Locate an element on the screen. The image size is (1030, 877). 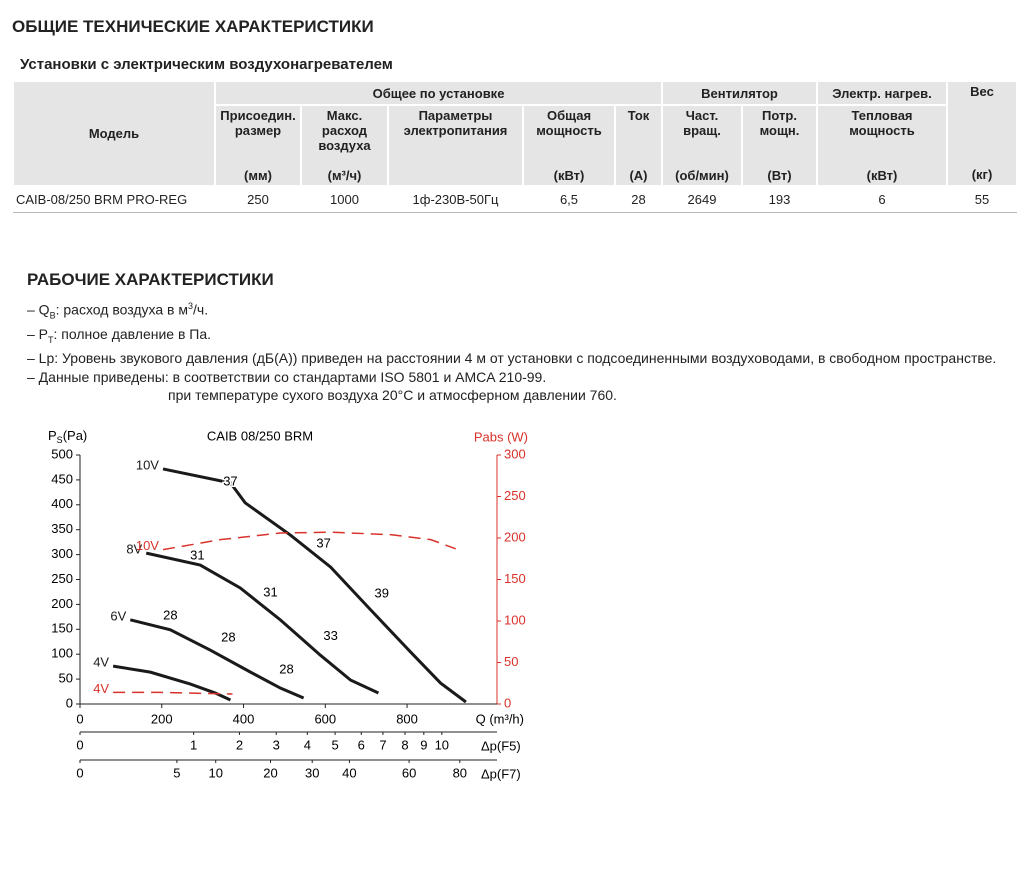
y2-axis-label: Pabs (W) is located at coordinates (501, 436).